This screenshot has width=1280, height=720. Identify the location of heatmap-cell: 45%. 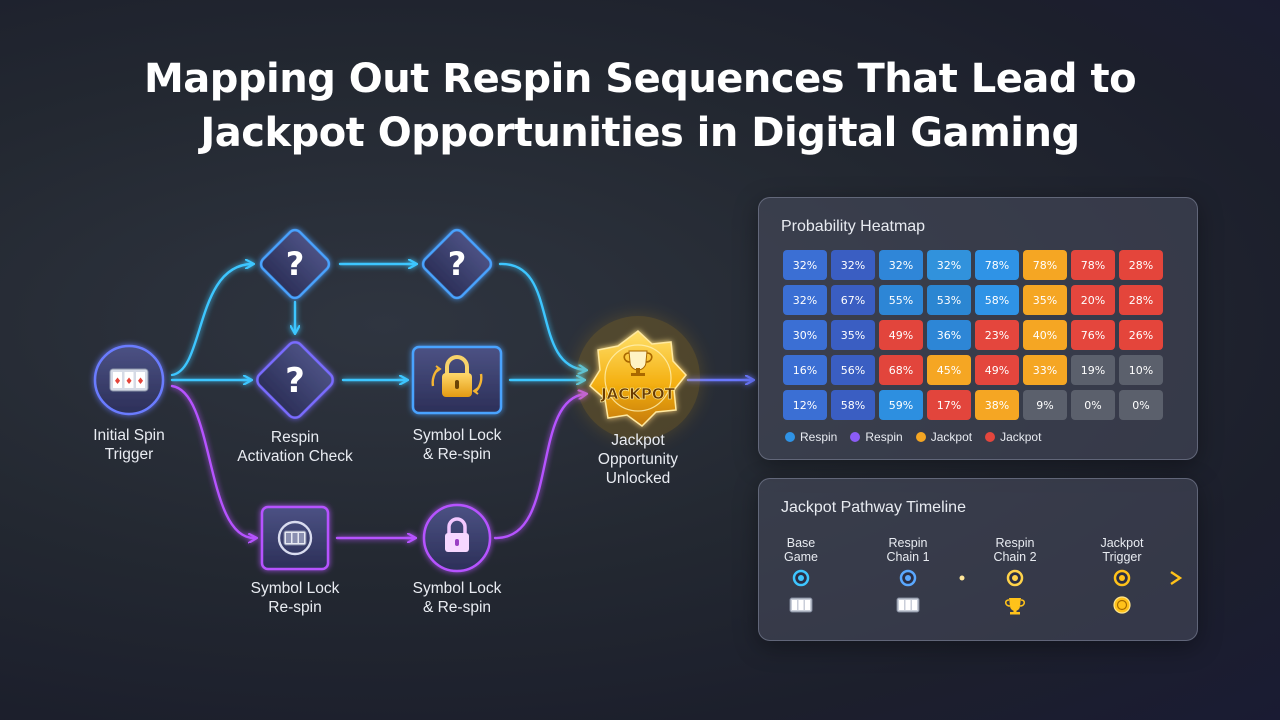
(949, 370).